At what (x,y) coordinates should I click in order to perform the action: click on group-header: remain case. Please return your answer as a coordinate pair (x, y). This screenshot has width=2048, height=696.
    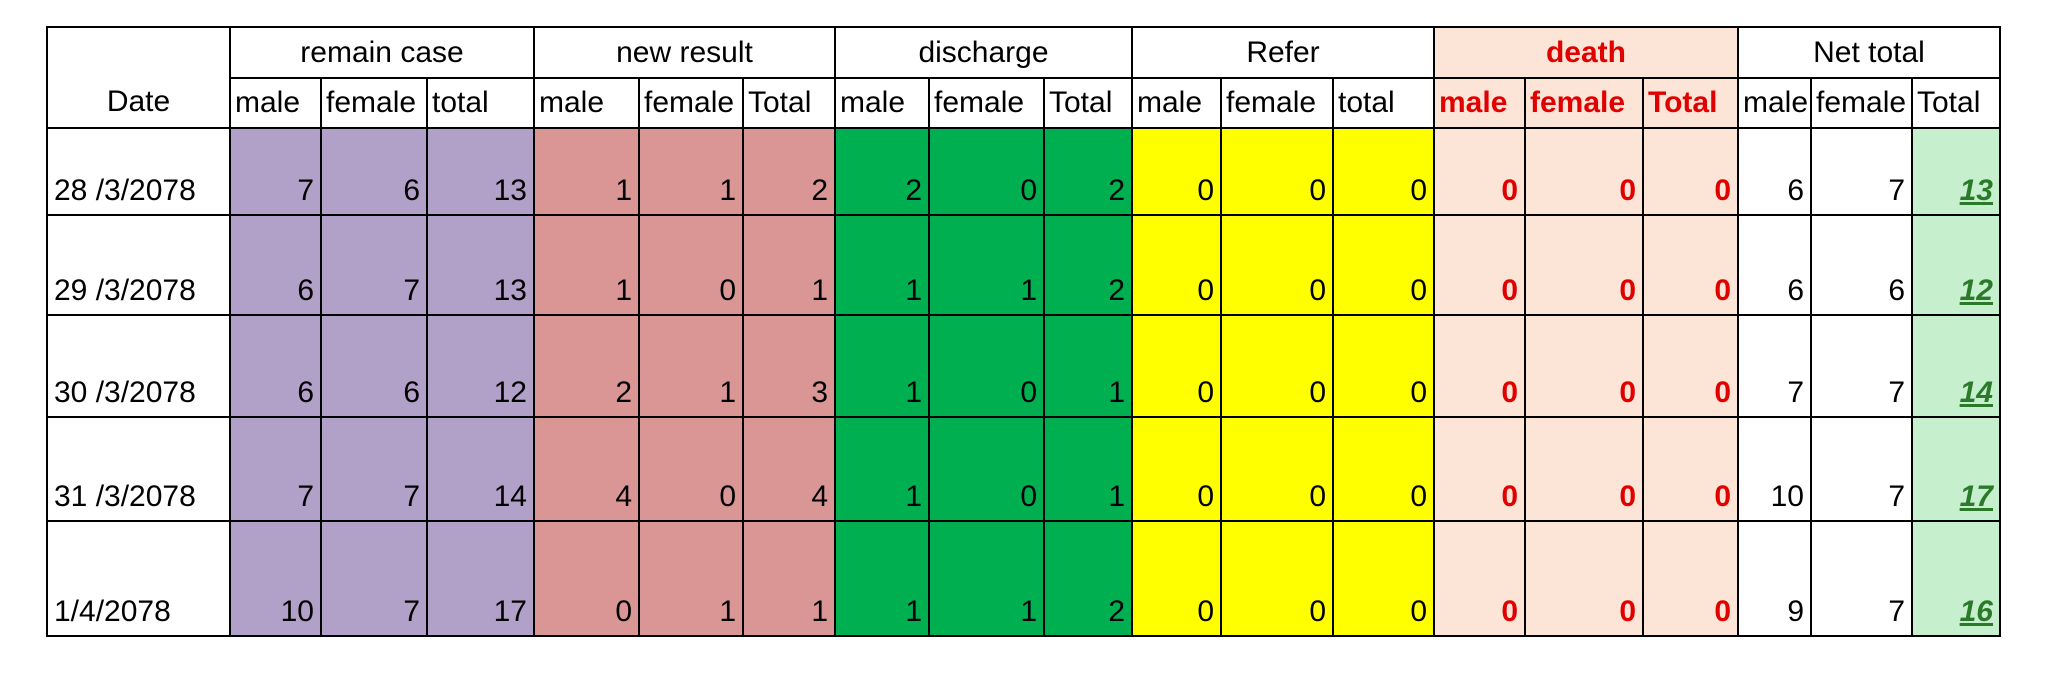
    Looking at the image, I should click on (382, 52).